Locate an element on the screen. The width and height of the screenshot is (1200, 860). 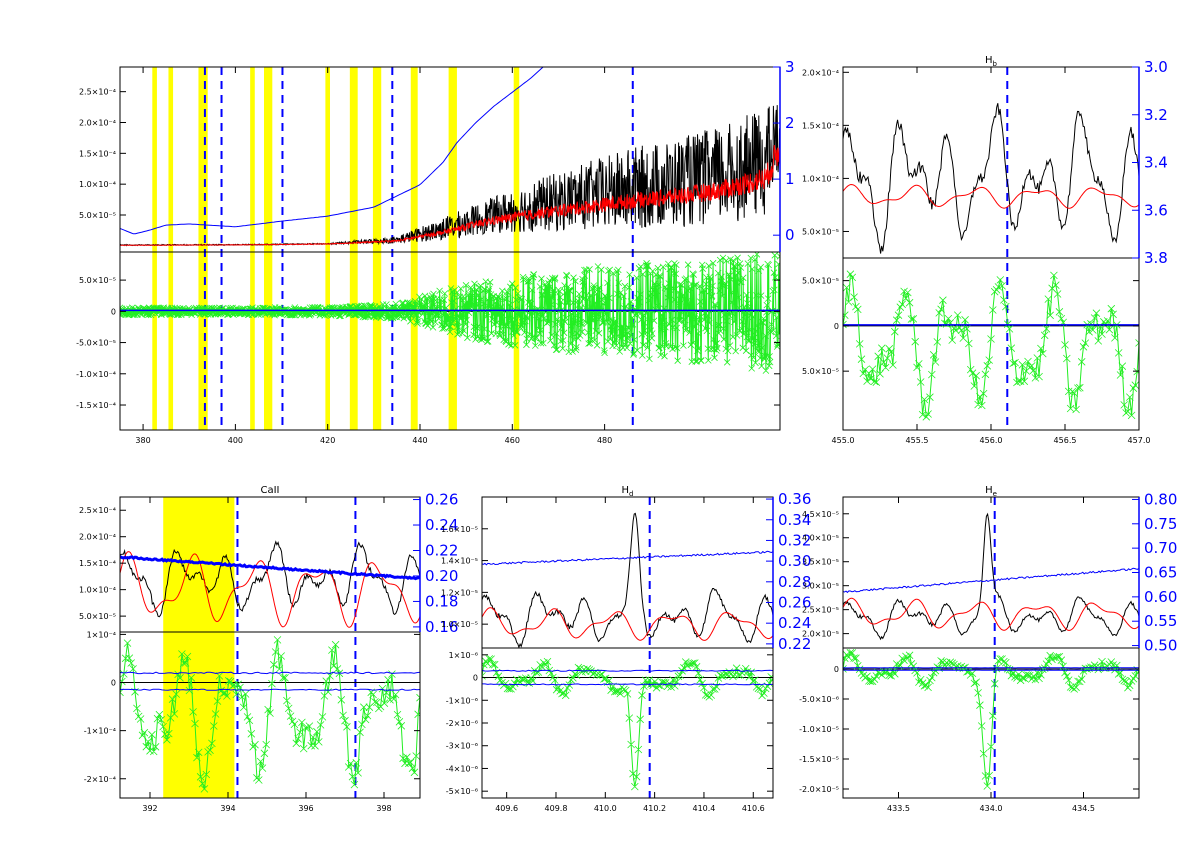
right-tick-label-caii-3: 0.22 is located at coordinates (441, 550).